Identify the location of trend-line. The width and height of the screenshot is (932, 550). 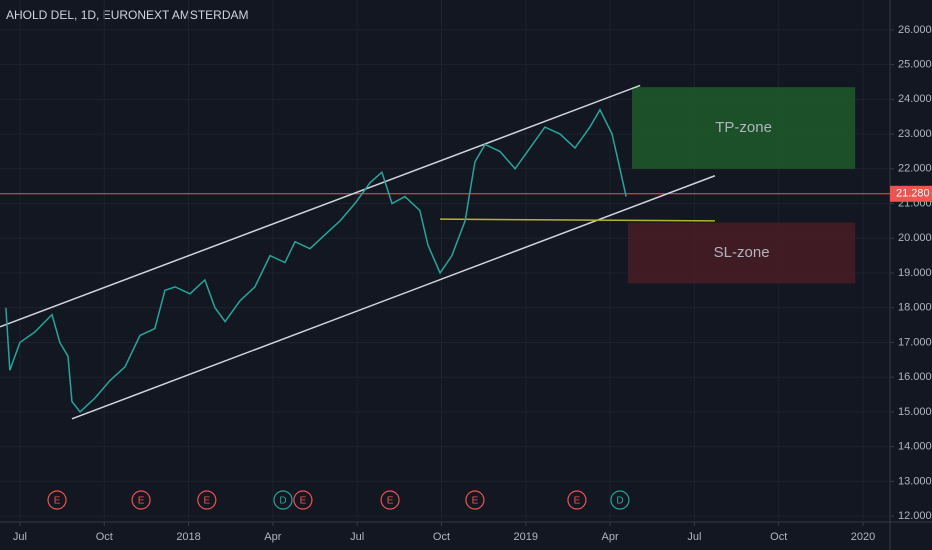
(577, 220).